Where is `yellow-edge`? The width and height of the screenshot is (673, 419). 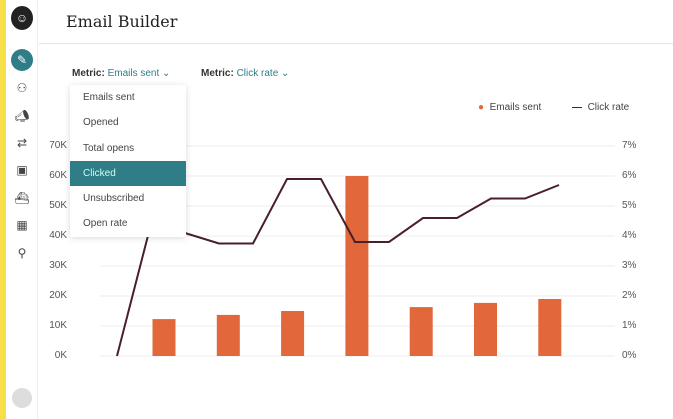
yellow-edge is located at coordinates (3, 209).